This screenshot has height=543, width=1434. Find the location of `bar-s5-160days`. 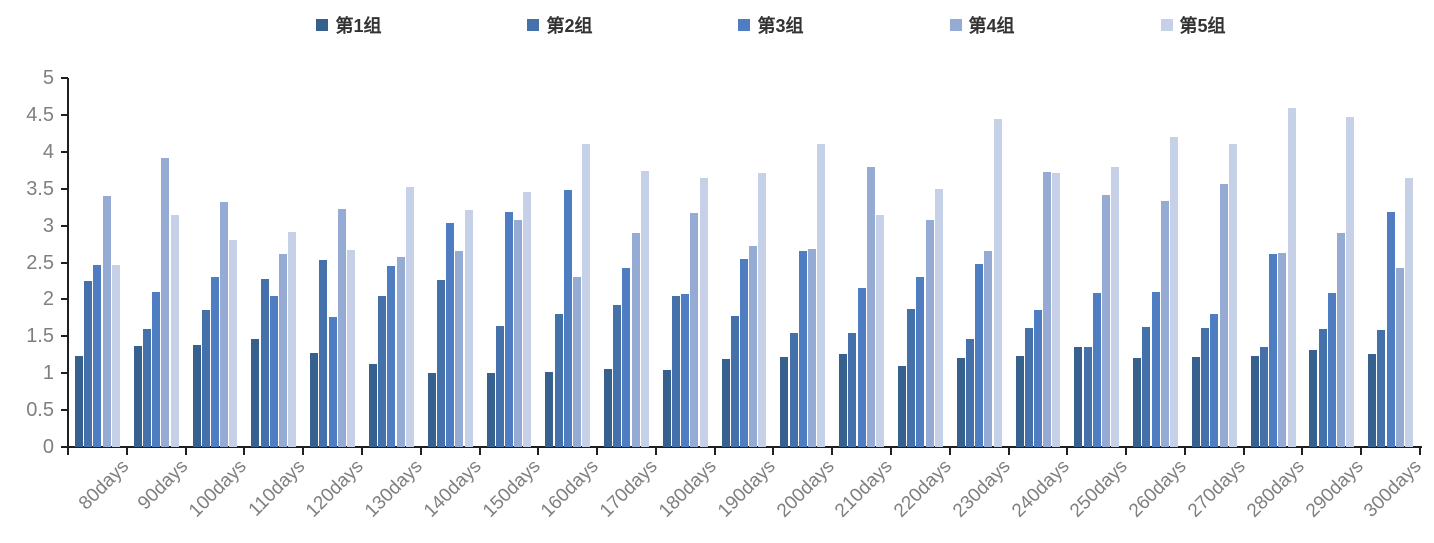

bar-s5-160days is located at coordinates (586, 295).